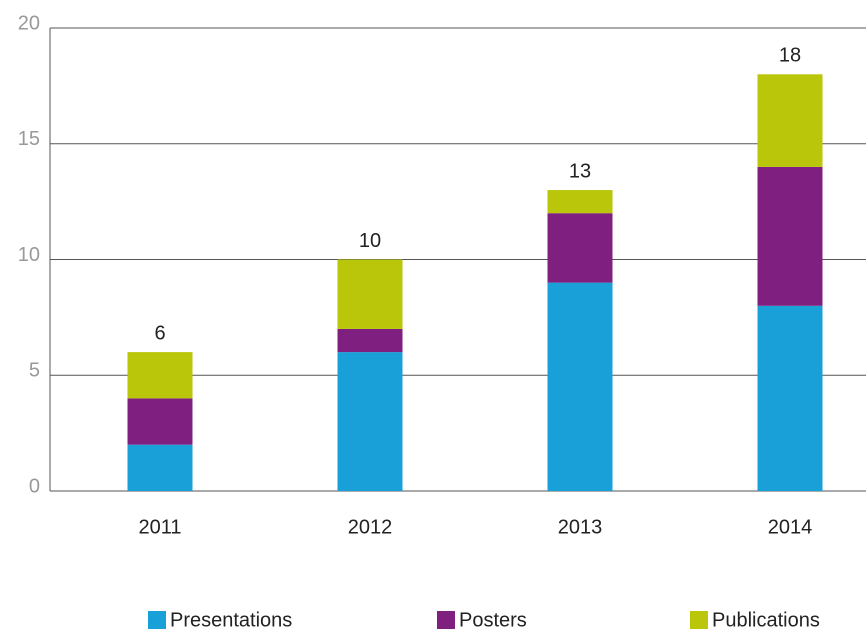 Image resolution: width=866 pixels, height=632 pixels. I want to click on legend-label: Presentations, so click(231, 620).